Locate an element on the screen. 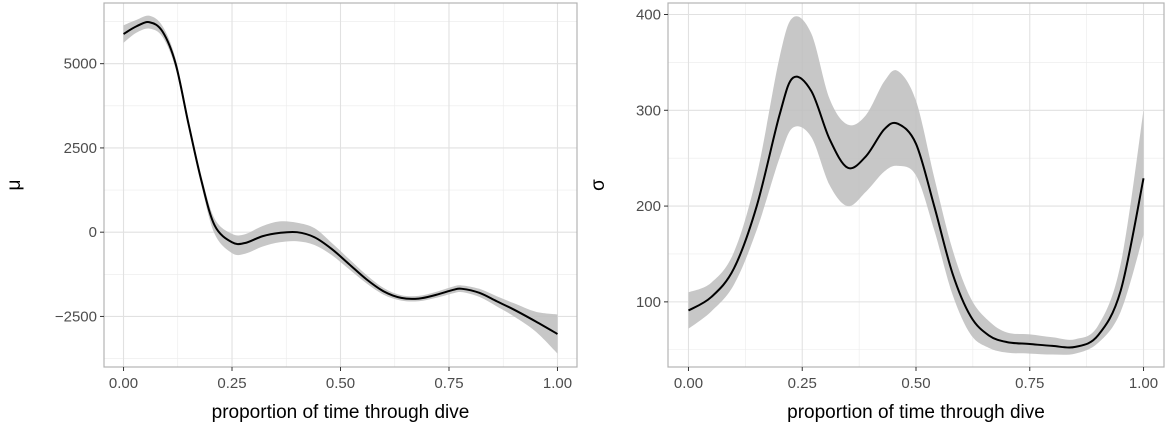  y-tick-label: 2500 is located at coordinates (80, 148).